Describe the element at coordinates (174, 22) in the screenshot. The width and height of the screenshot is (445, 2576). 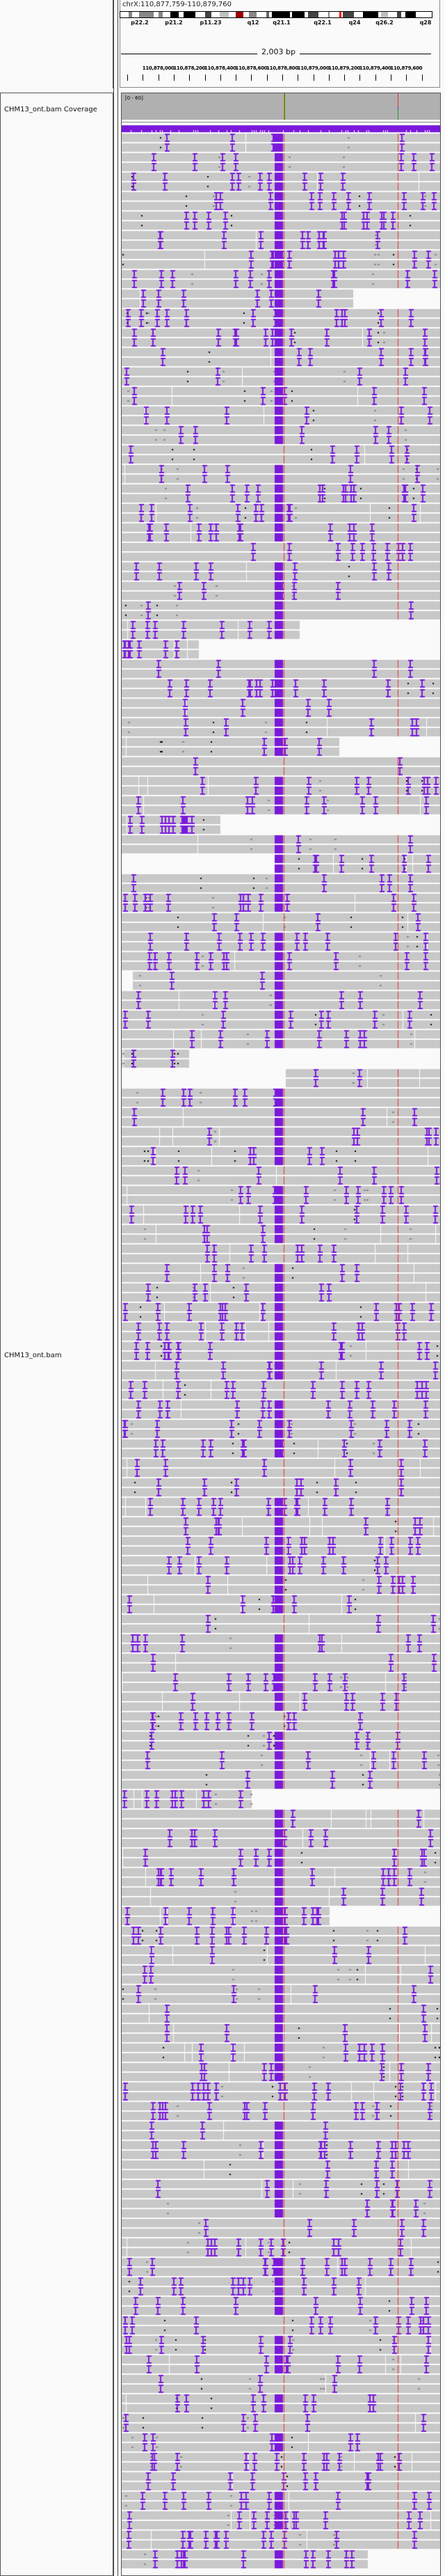
I see `band-label: p21.2` at that location.